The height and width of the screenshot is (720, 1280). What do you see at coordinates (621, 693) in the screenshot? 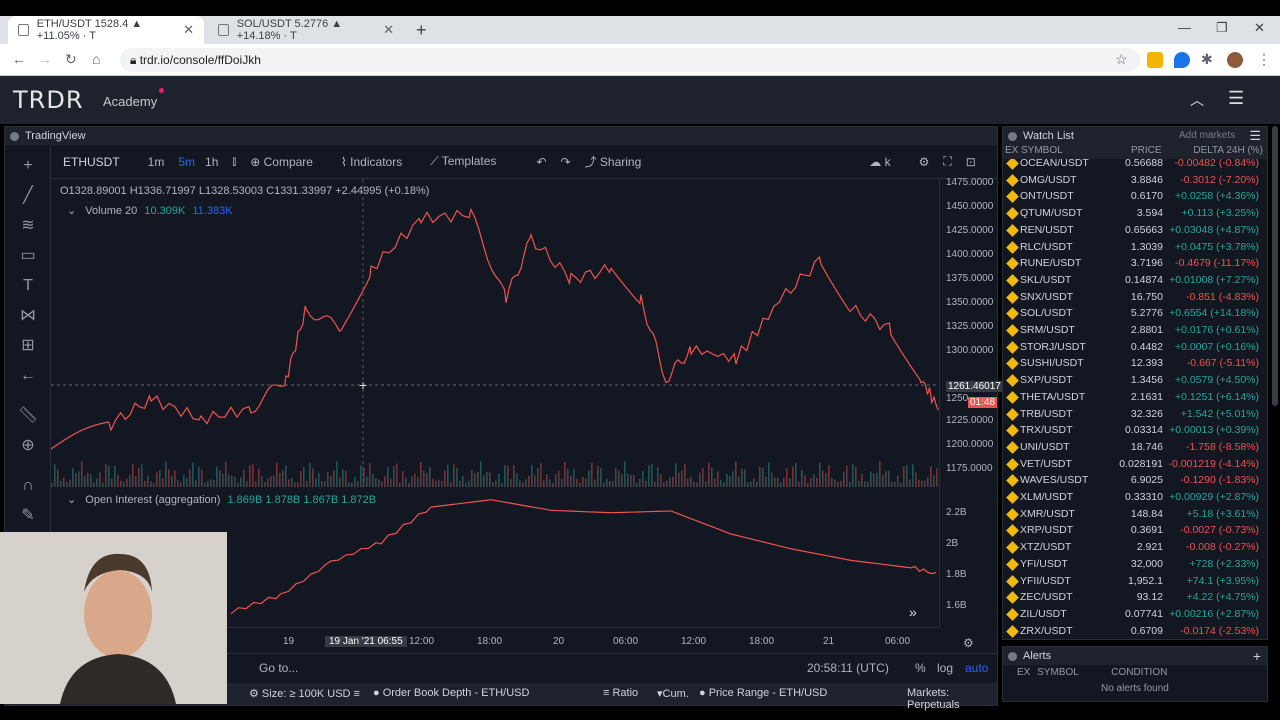
I see `ratio-toggle: ≡ Ratio` at bounding box center [621, 693].